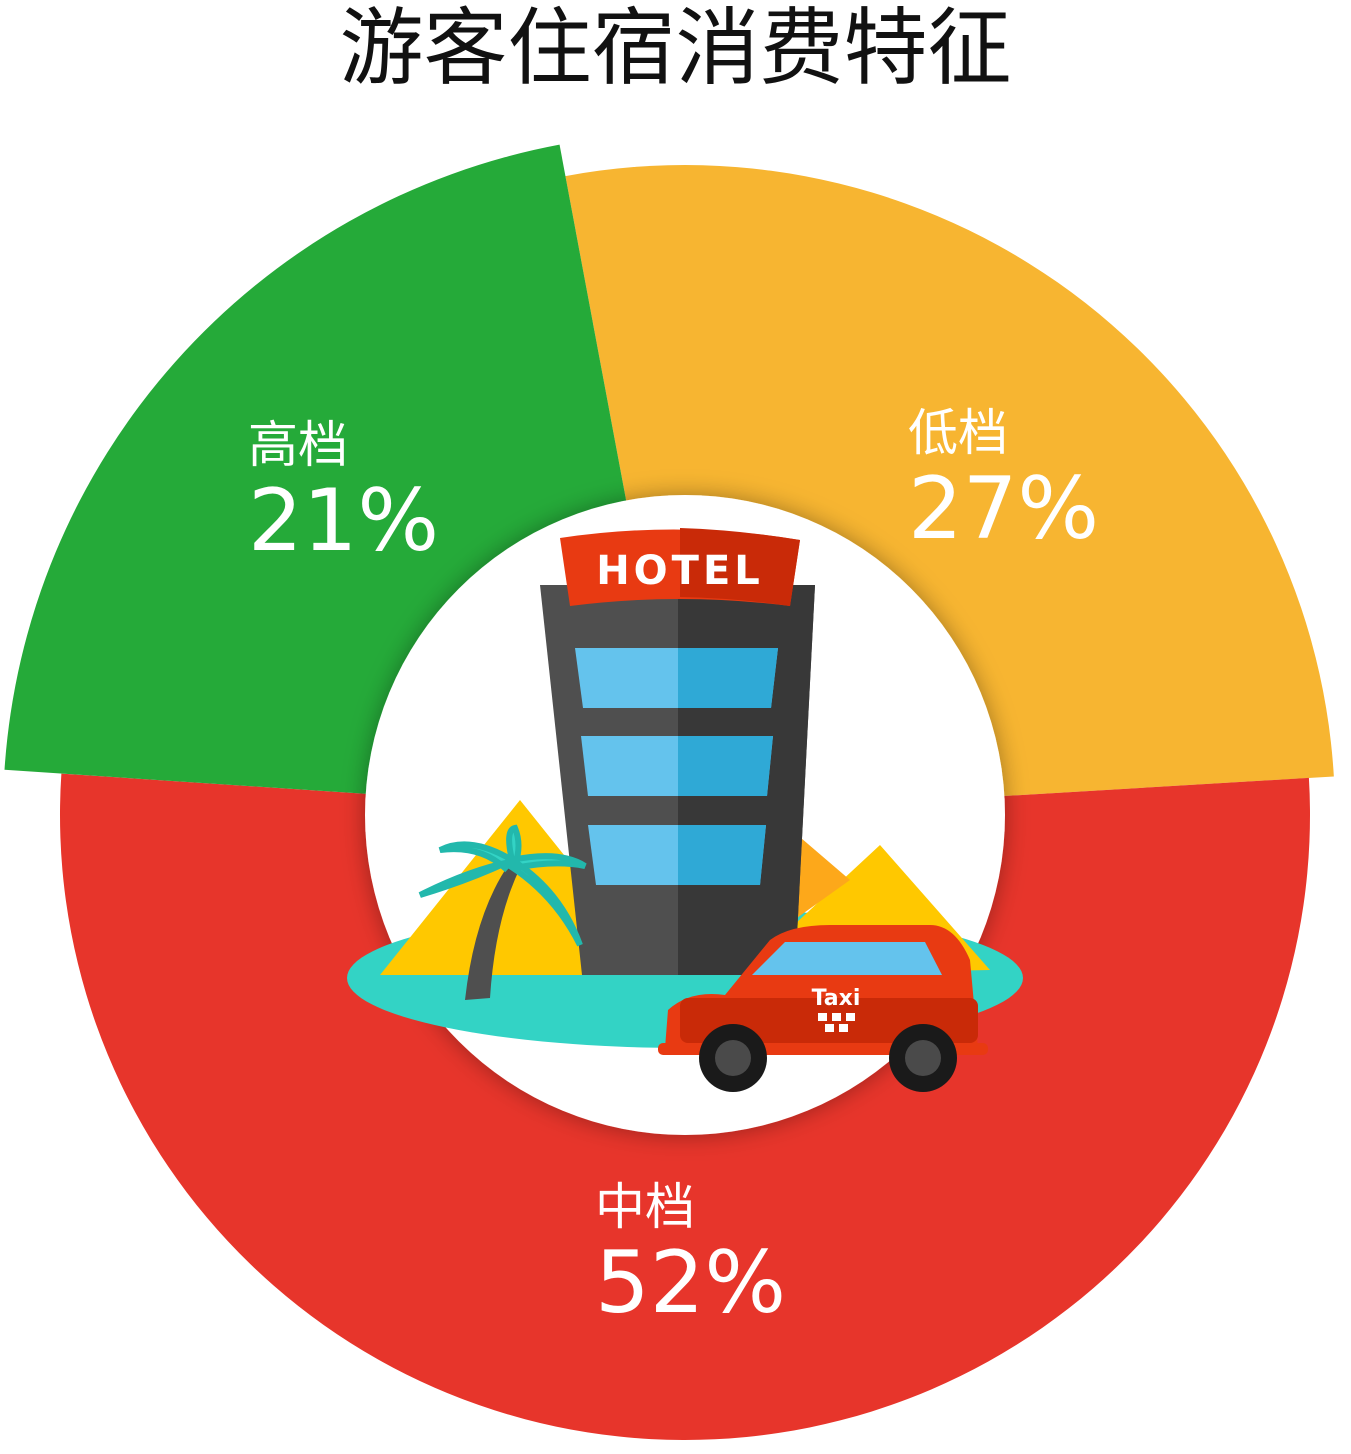 The image size is (1351, 1454). Describe the element at coordinates (344, 521) in the screenshot. I see `value-label: 21%` at that location.